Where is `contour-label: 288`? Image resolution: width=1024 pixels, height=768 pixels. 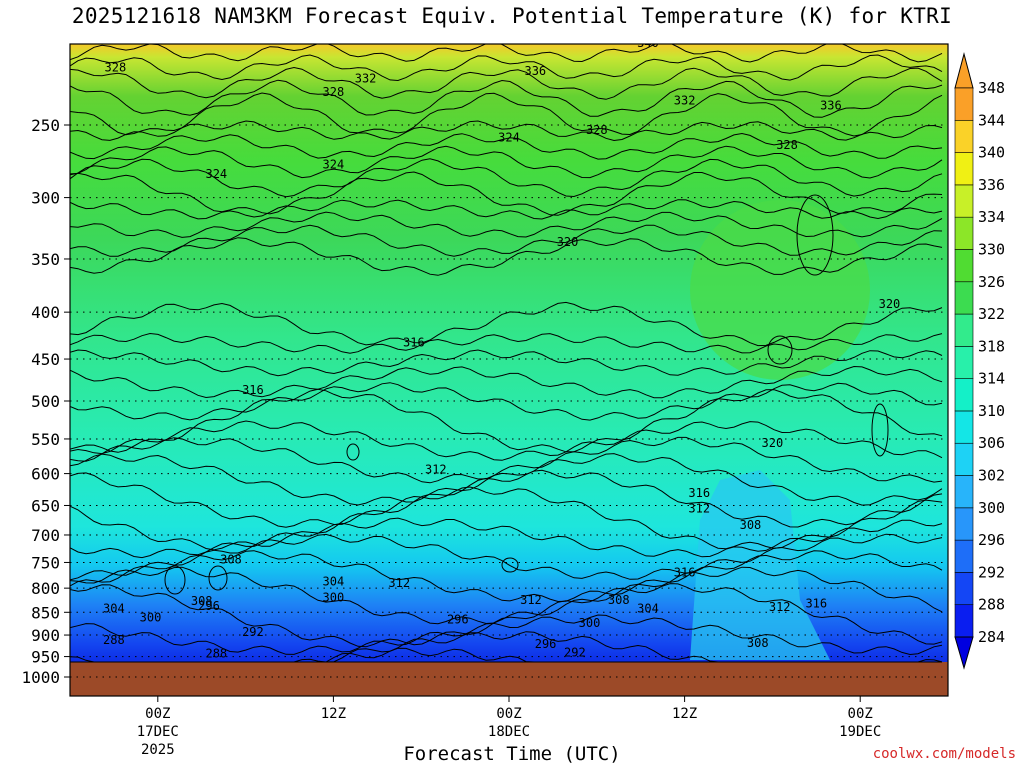
contour-label: 288 is located at coordinates (114, 640).